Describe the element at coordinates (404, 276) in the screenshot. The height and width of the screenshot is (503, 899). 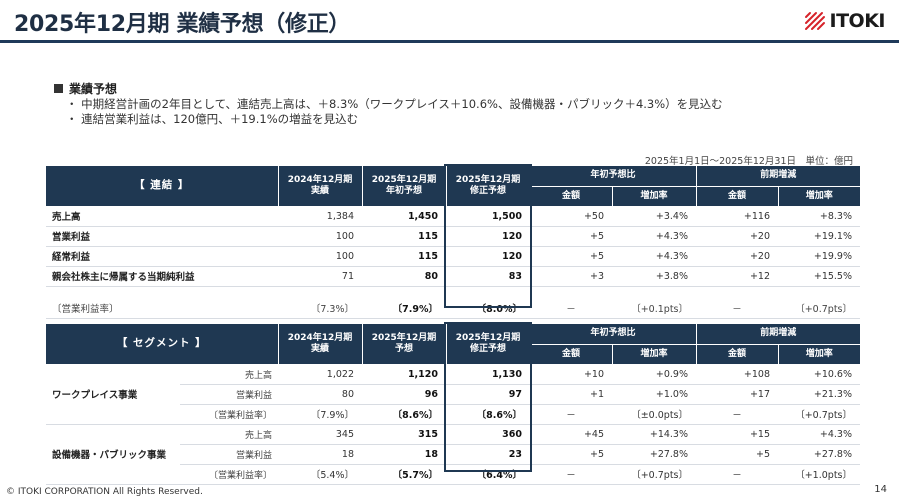
I see `cell-fy2025-initial: 80` at that location.